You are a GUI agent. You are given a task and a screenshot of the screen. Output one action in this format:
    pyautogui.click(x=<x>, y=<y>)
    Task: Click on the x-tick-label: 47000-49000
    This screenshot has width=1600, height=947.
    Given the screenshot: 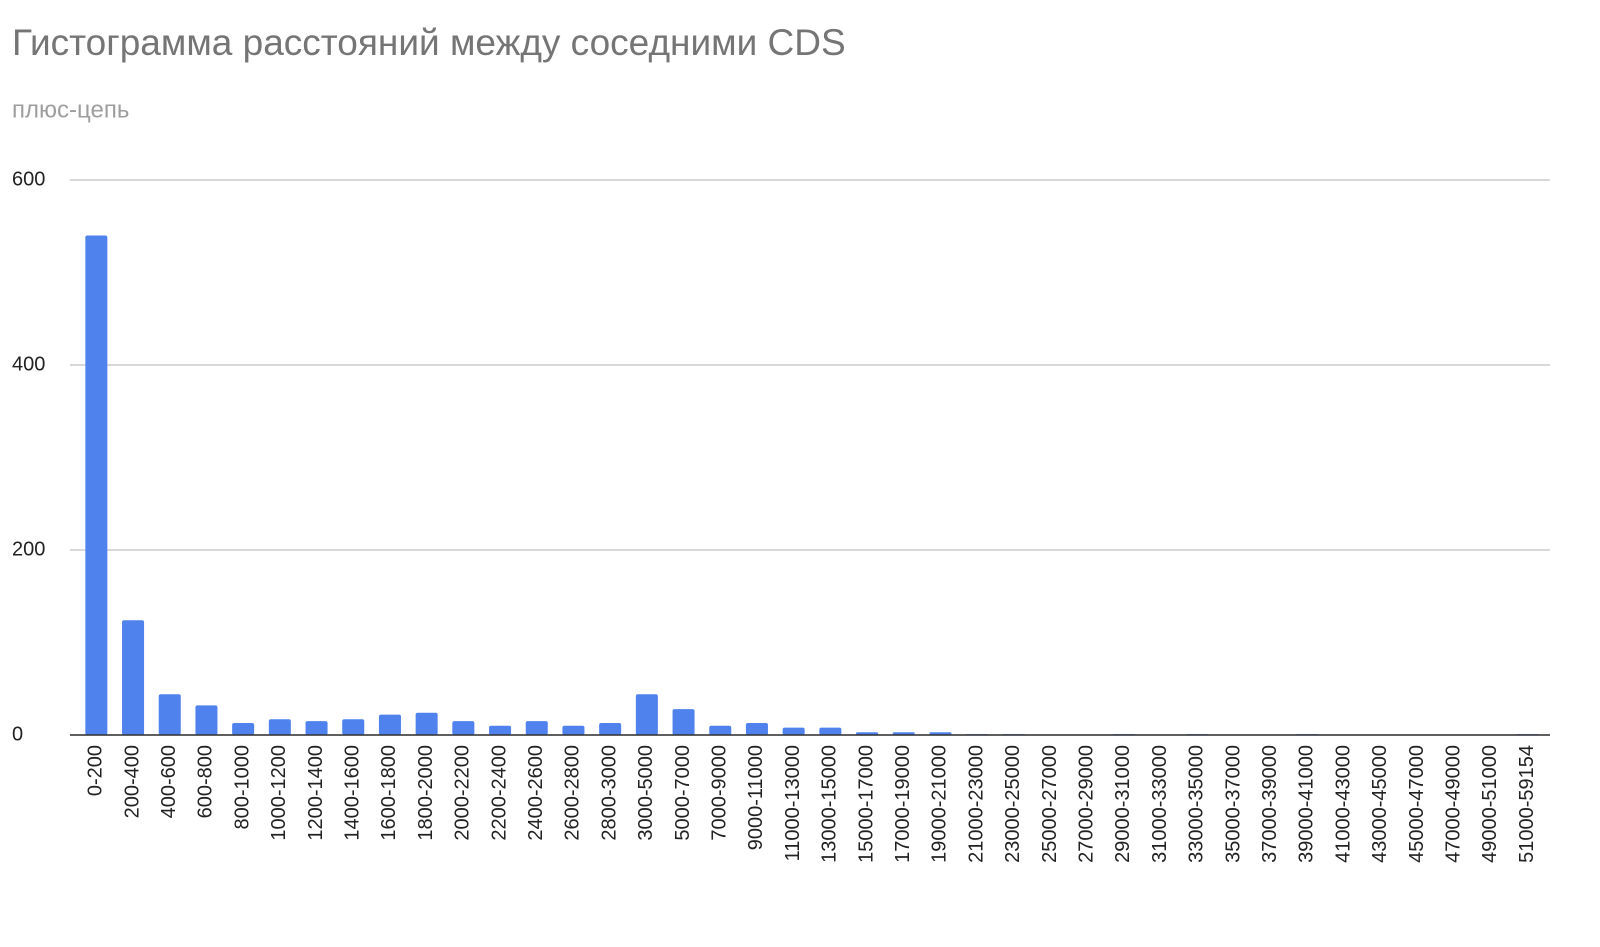 What is the action you would take?
    pyautogui.click(x=1454, y=804)
    